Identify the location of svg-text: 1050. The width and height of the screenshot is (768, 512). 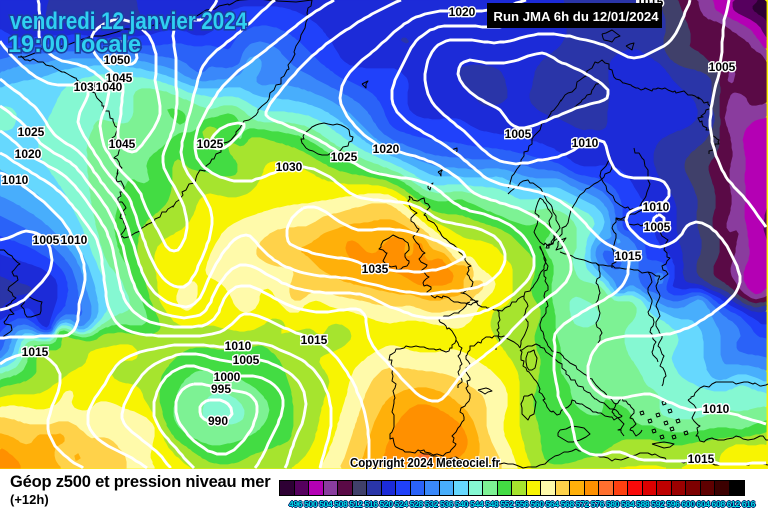
(117, 60).